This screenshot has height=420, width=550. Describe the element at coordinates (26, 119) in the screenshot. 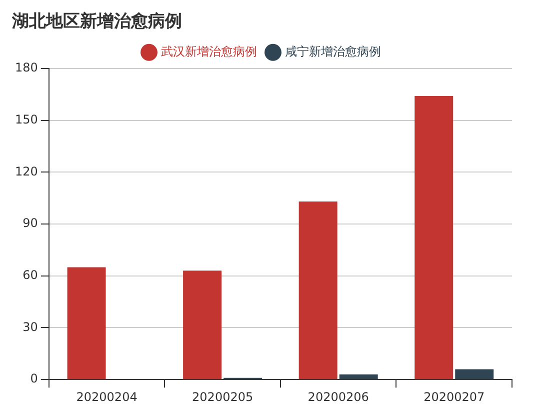

I see `y-tick-label: 150` at that location.